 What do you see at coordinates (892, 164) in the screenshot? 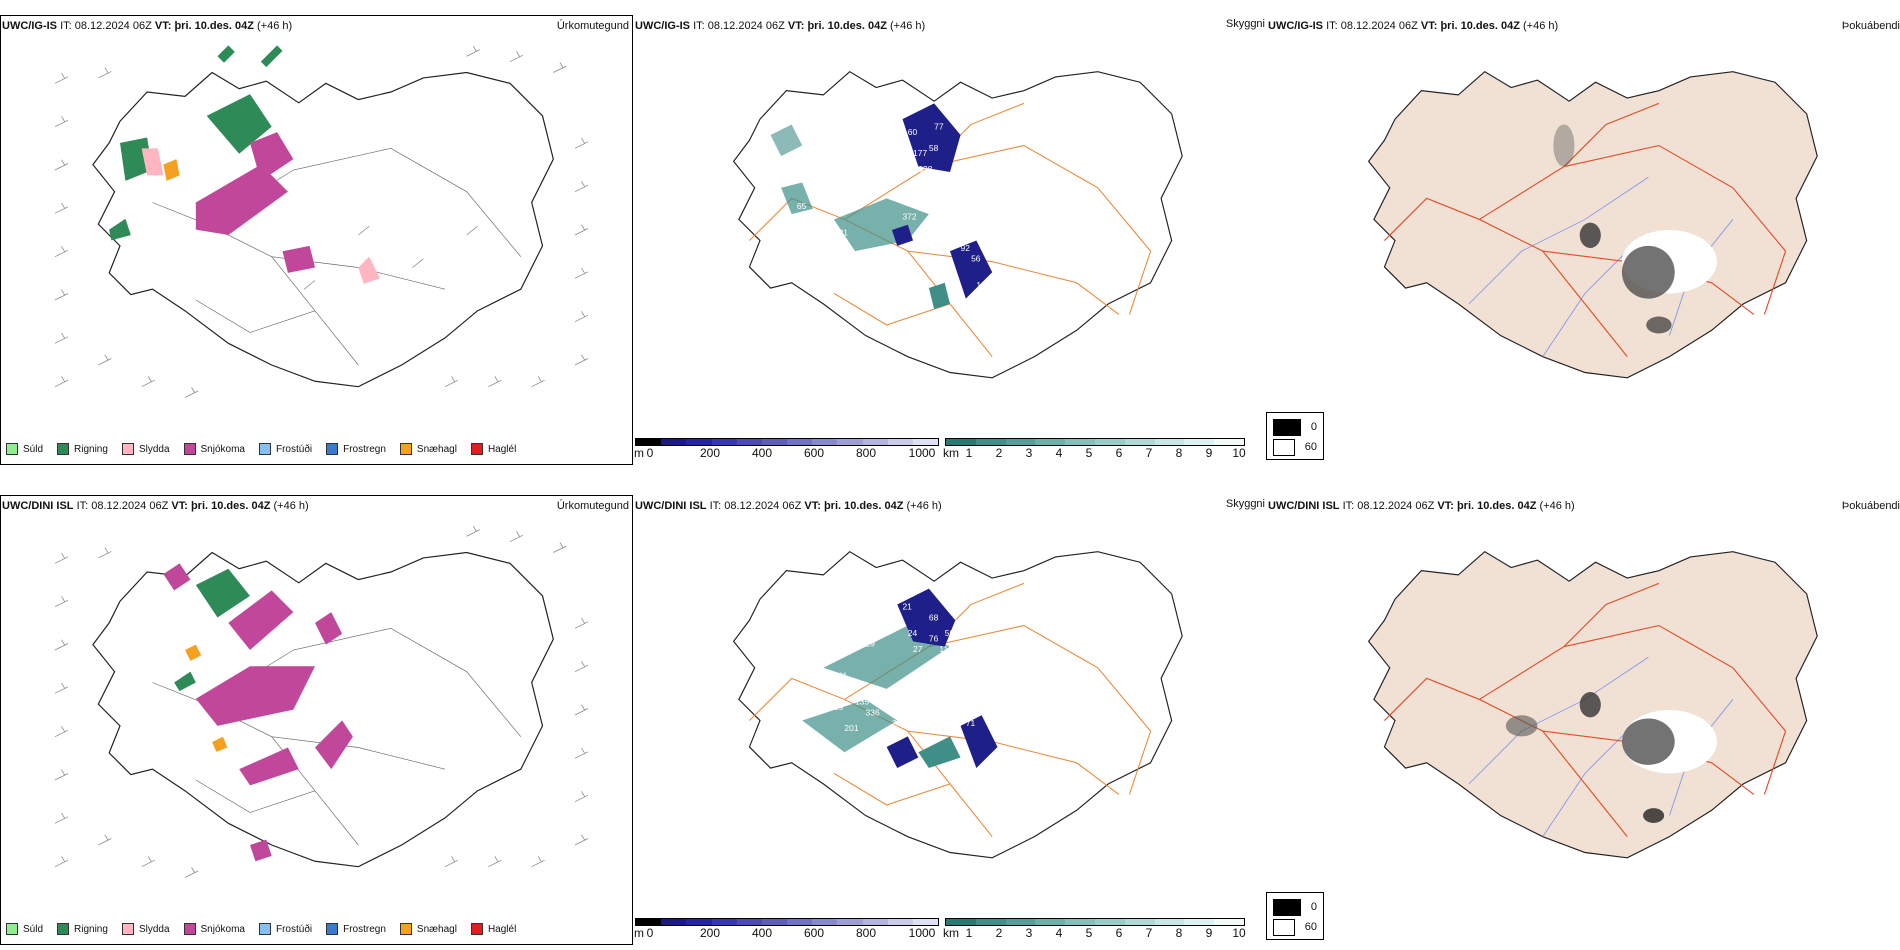
I see `visibility-label: 12` at bounding box center [892, 164].